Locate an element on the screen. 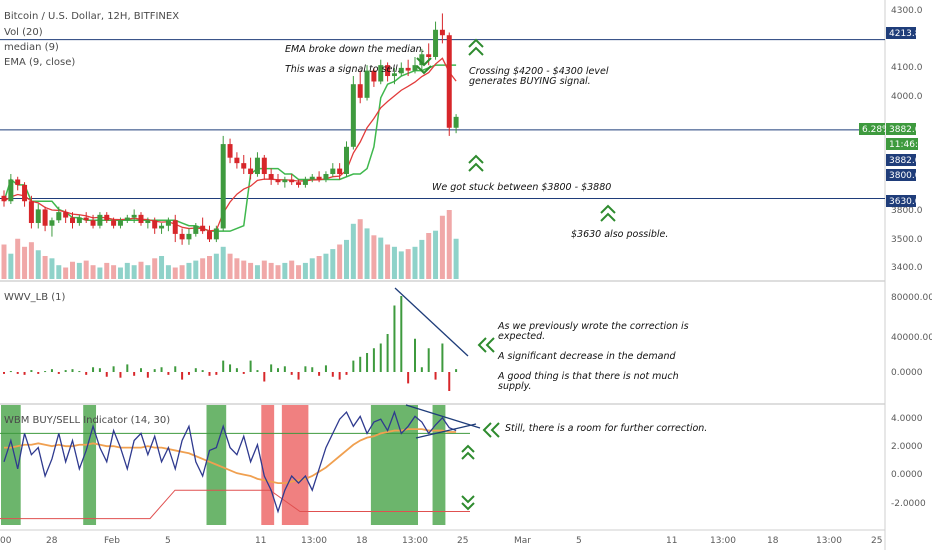 This screenshot has height=550, width=932. symbol-title: Bitcoin / U.S. Dollar, 12H, BITFINEX is located at coordinates (91, 16).